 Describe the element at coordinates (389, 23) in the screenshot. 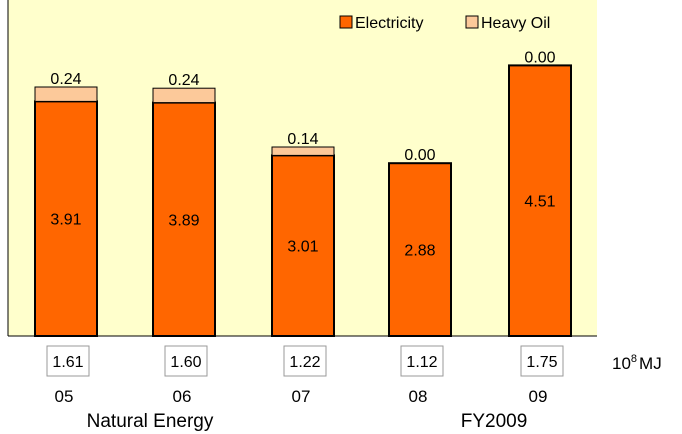

I see `legend-label-electricity: Electricity` at that location.